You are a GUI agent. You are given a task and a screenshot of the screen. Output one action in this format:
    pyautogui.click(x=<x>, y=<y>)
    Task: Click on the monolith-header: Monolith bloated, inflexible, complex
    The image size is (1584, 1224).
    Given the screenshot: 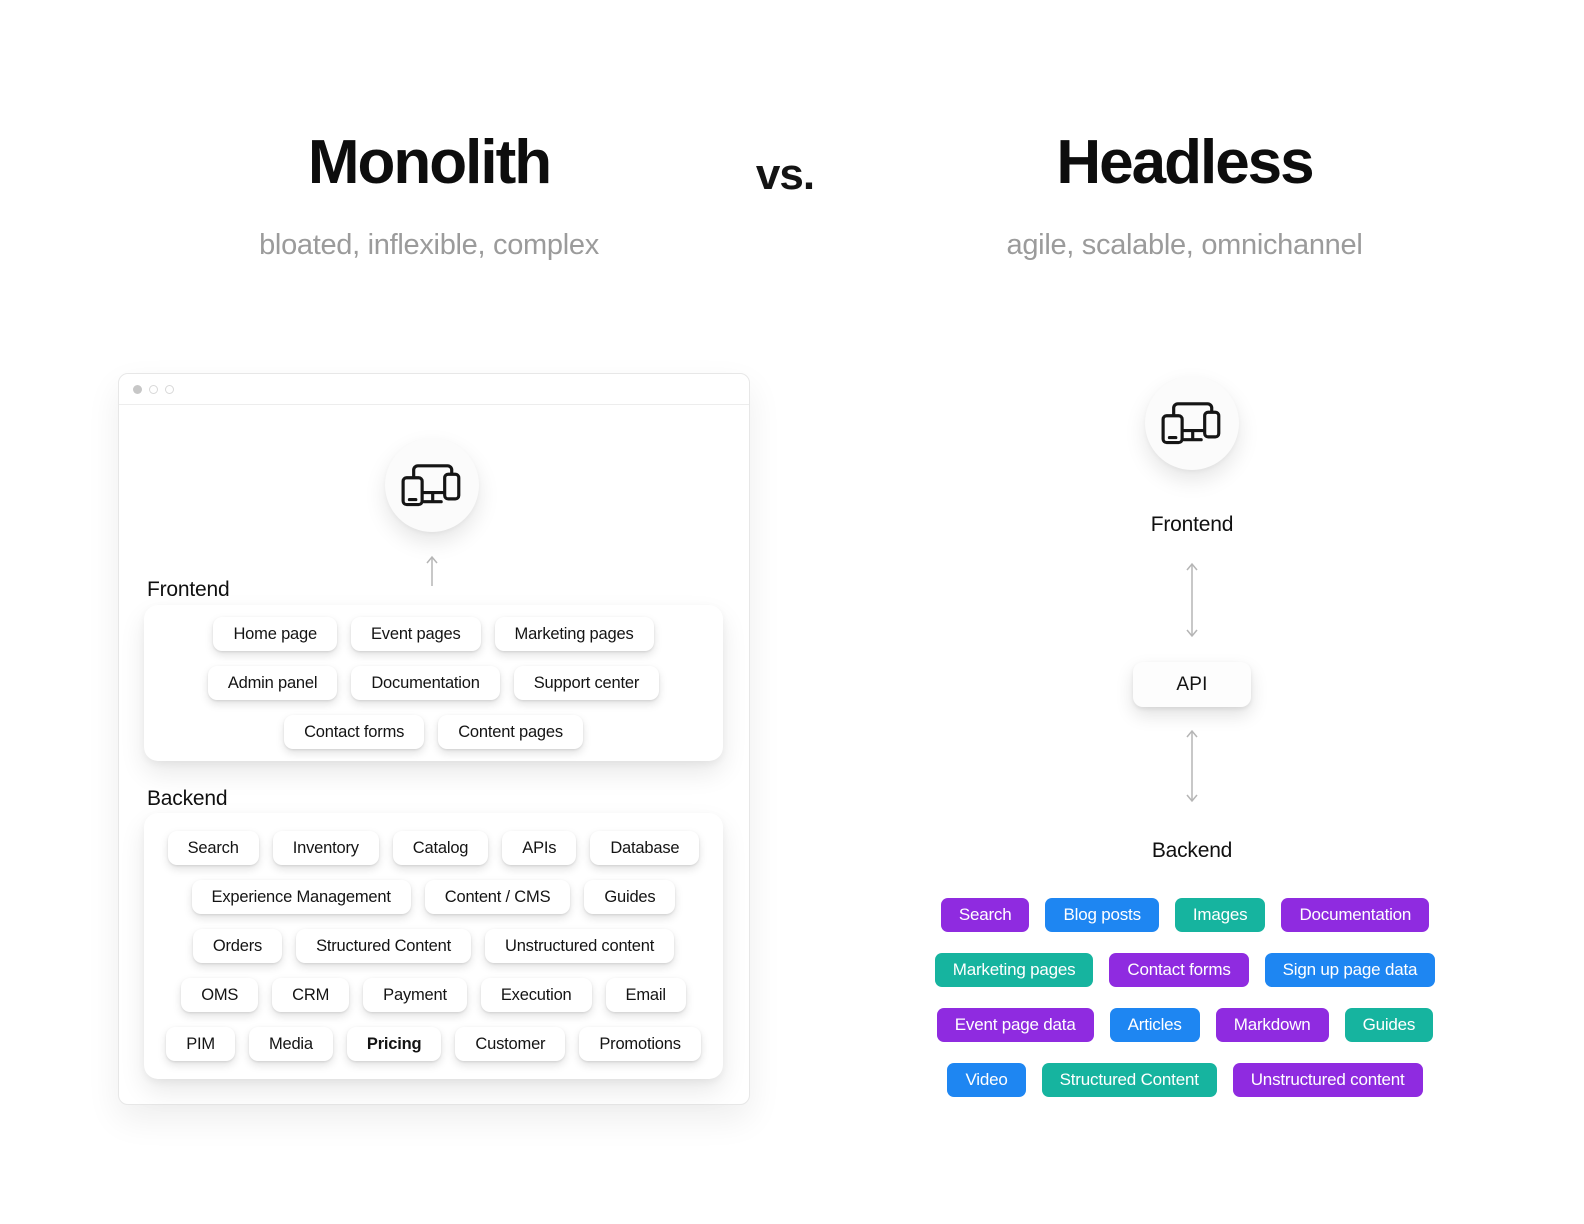 What is the action you would take?
    pyautogui.click(x=429, y=194)
    